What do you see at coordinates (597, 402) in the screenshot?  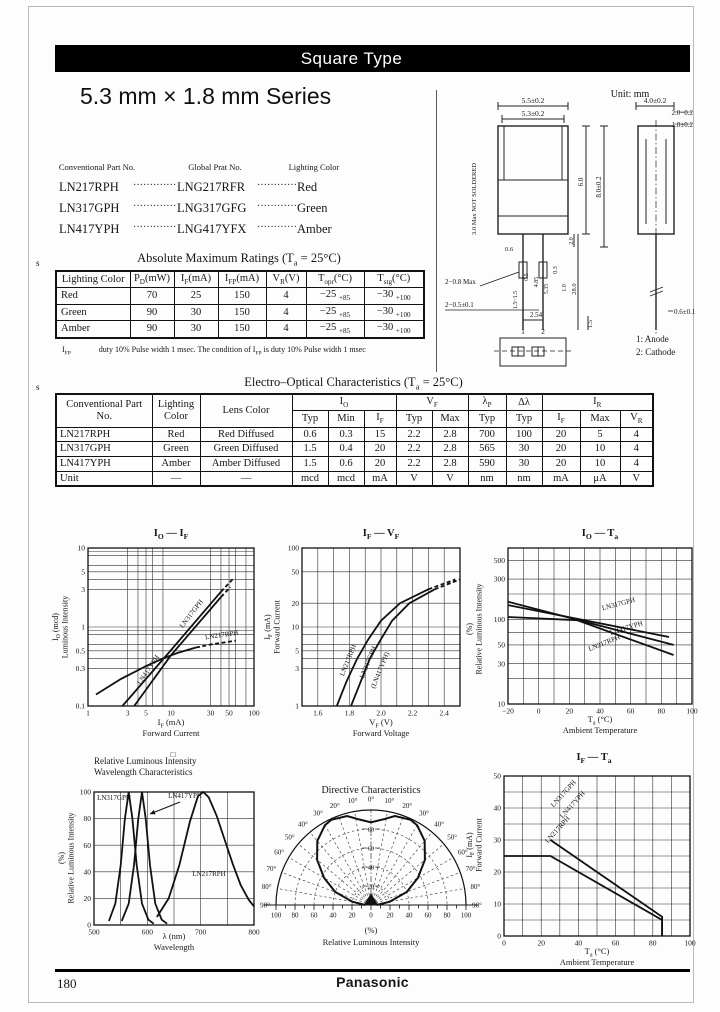 I see `column-group-header: IR` at bounding box center [597, 402].